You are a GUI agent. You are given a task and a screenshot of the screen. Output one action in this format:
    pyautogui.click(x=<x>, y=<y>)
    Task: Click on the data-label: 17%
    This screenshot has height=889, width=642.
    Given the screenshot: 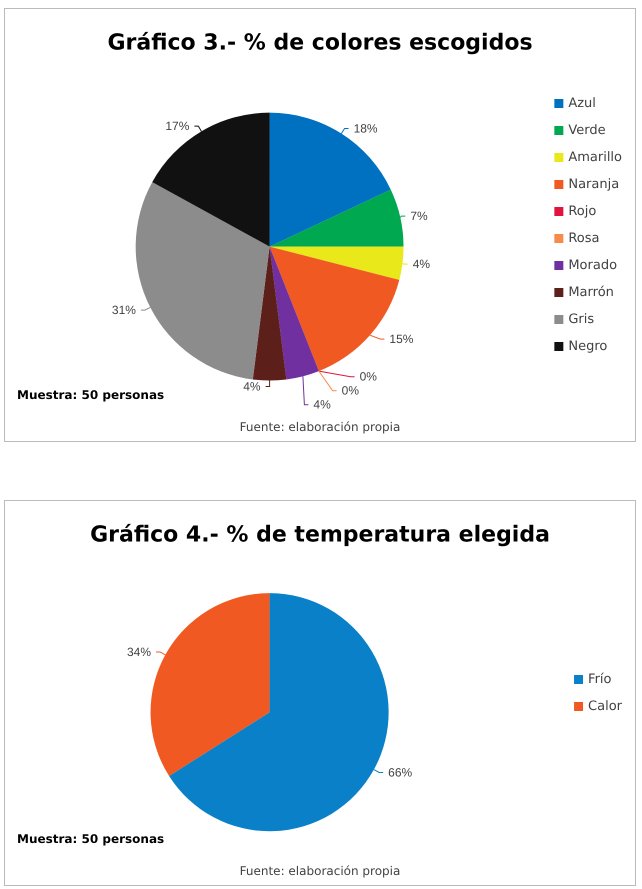 What is the action you would take?
    pyautogui.click(x=177, y=126)
    